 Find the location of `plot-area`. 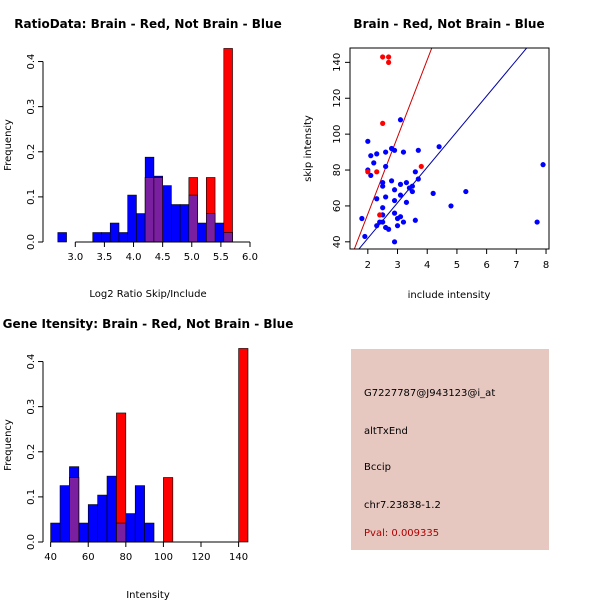

plot-area is located at coordinates (449, 148).